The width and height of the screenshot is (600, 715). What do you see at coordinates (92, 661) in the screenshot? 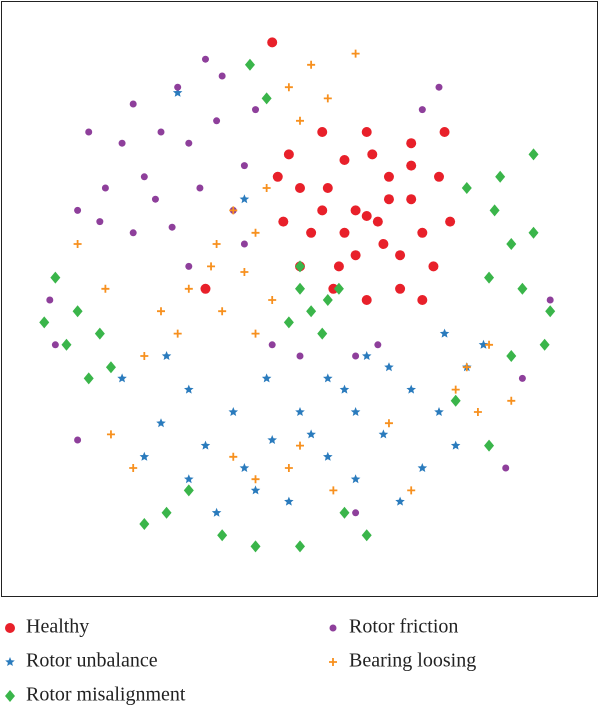
I see `legend-label: Rotor unbalance` at bounding box center [92, 661].